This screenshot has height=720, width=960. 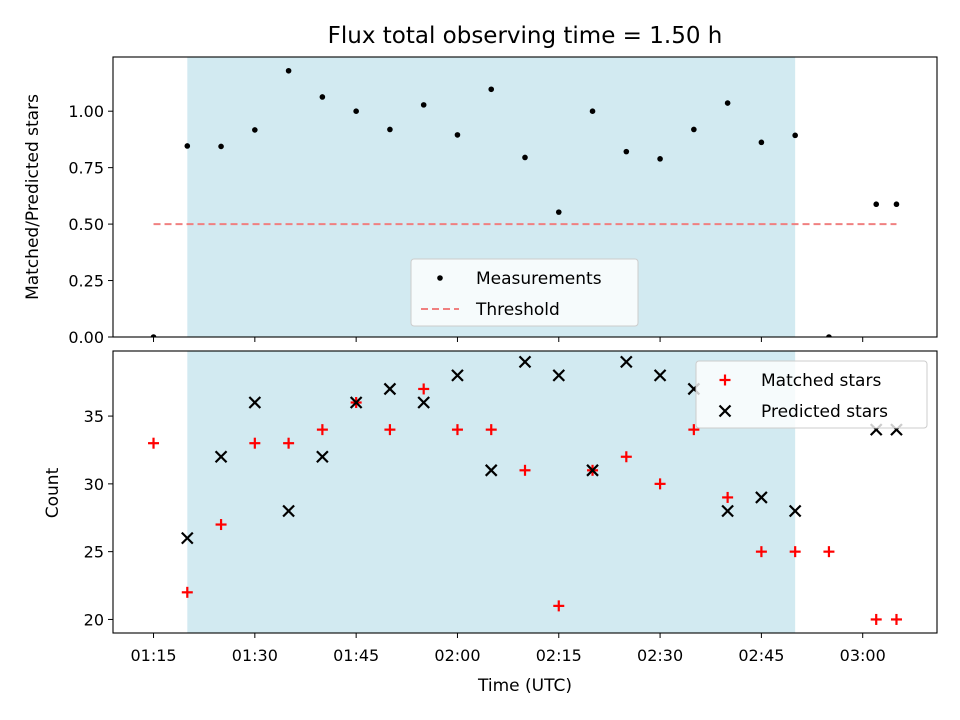 I want to click on legend-0-box, so click(x=524, y=292).